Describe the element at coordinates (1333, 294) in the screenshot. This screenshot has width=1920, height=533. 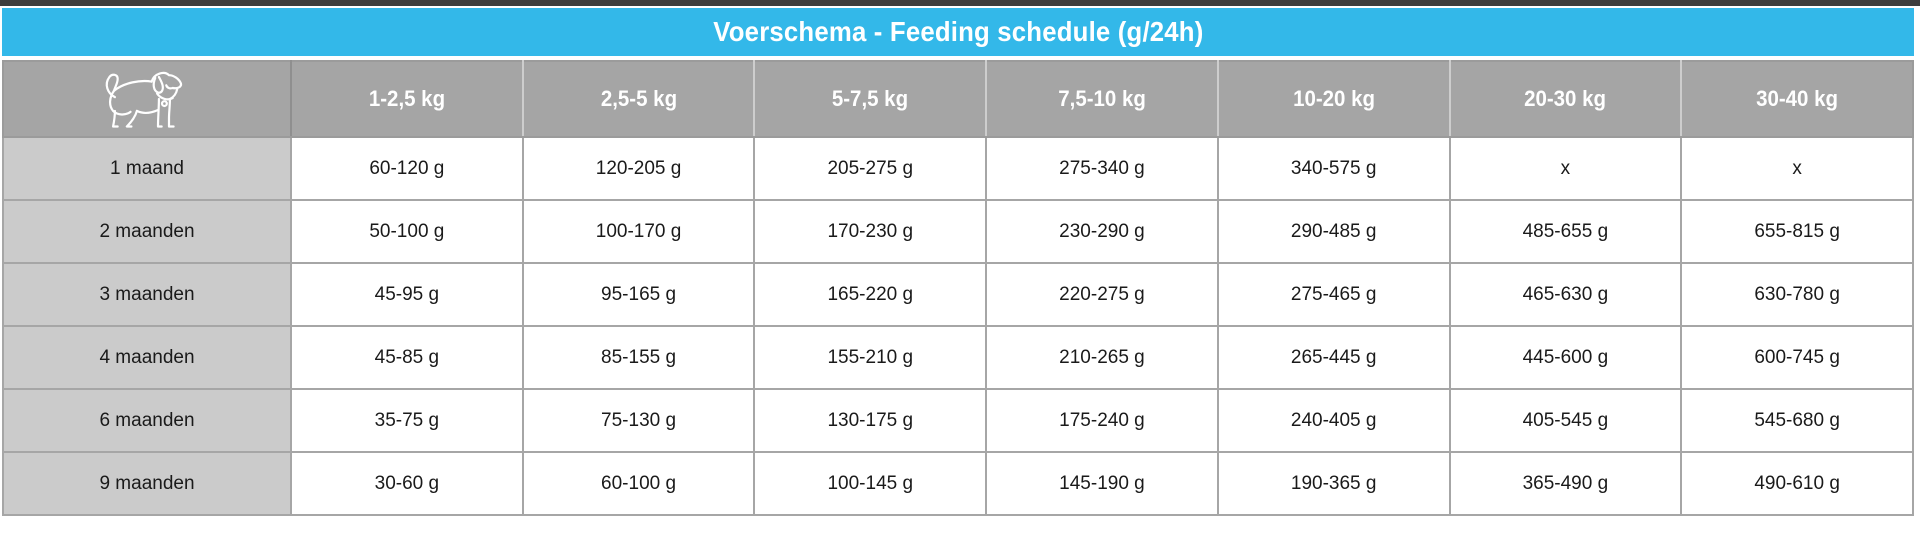
I see `feeding-value-cell: 275-465 g` at that location.